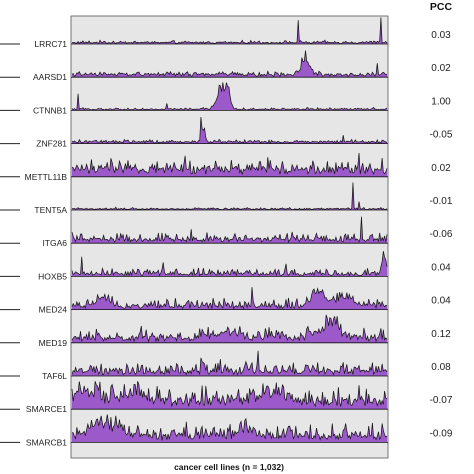 This screenshot has width=474, height=474. What do you see at coordinates (53, 343) in the screenshot?
I see `gene-label-med19: MED19` at bounding box center [53, 343].